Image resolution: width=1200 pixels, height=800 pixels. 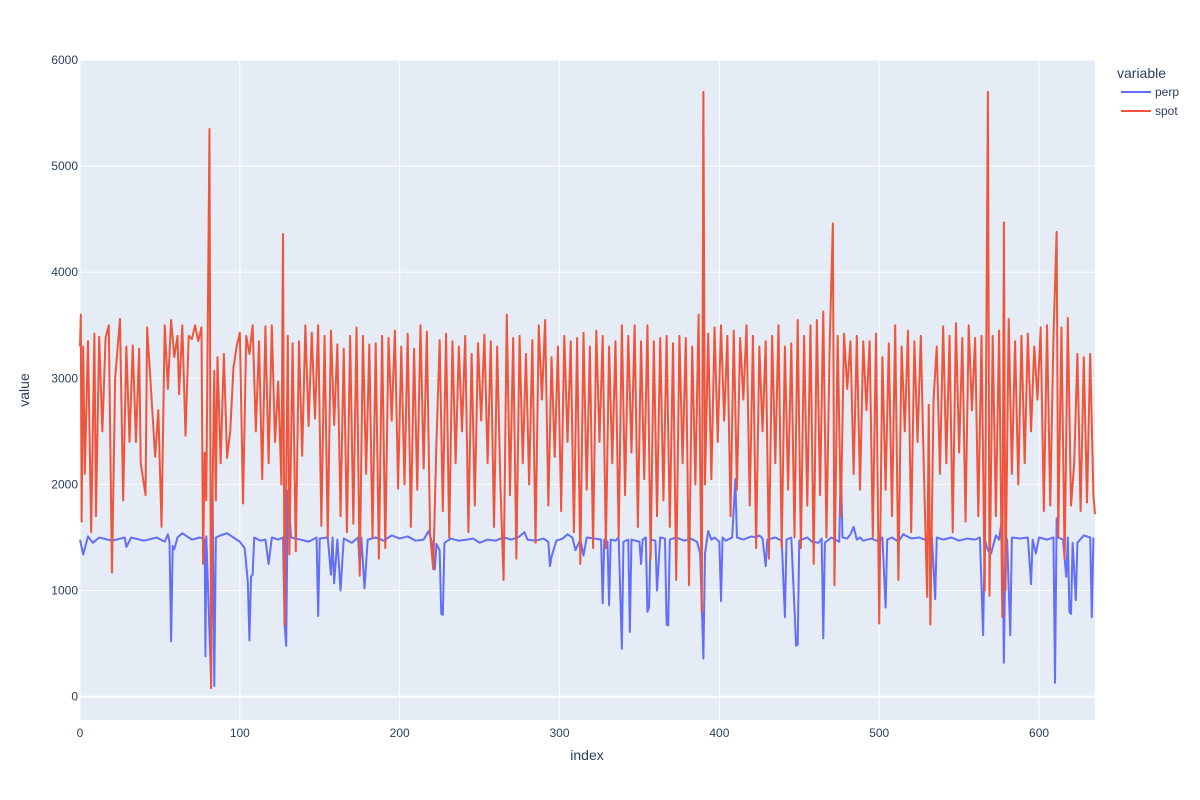 What do you see at coordinates (719, 733) in the screenshot?
I see `x-tick-label: 400` at bounding box center [719, 733].